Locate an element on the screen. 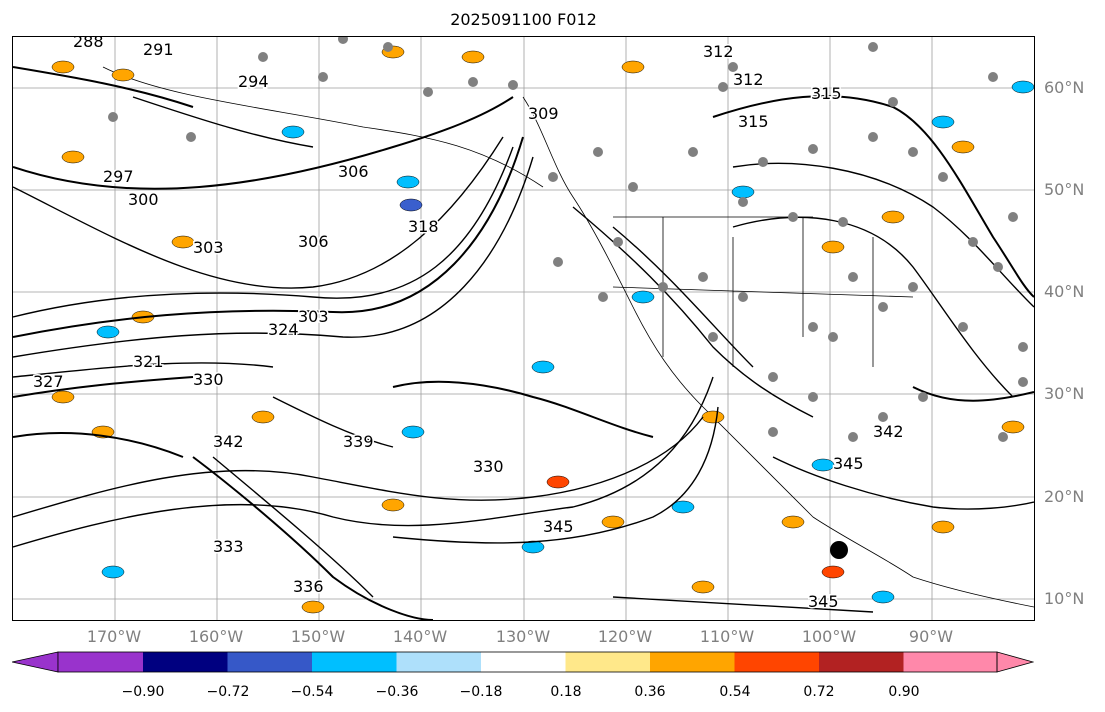  alaska-coast is located at coordinates (323, 127).